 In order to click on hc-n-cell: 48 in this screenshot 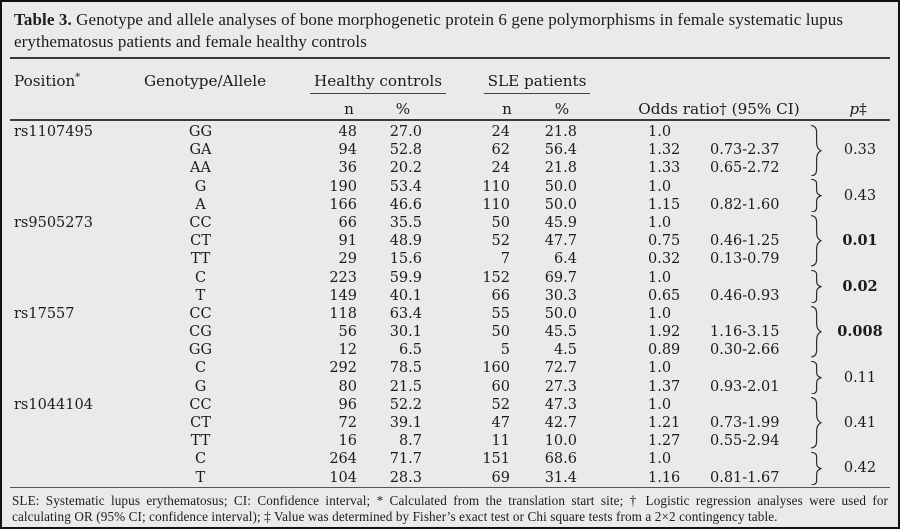, I will do `click(347, 132)`.